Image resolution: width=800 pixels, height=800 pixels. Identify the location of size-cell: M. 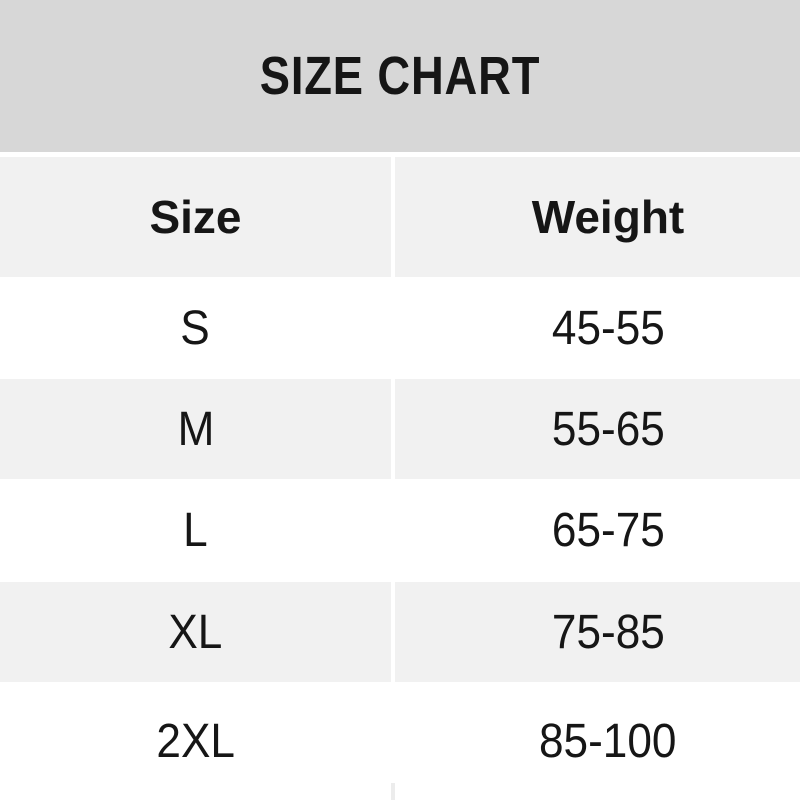
(195, 429).